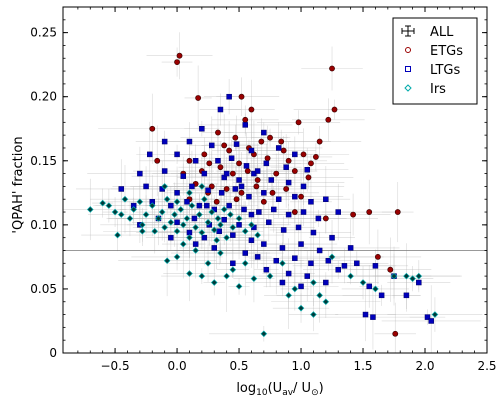  What do you see at coordinates (43, 161) in the screenshot?
I see `y-tick-label: 0.15` at bounding box center [43, 161].